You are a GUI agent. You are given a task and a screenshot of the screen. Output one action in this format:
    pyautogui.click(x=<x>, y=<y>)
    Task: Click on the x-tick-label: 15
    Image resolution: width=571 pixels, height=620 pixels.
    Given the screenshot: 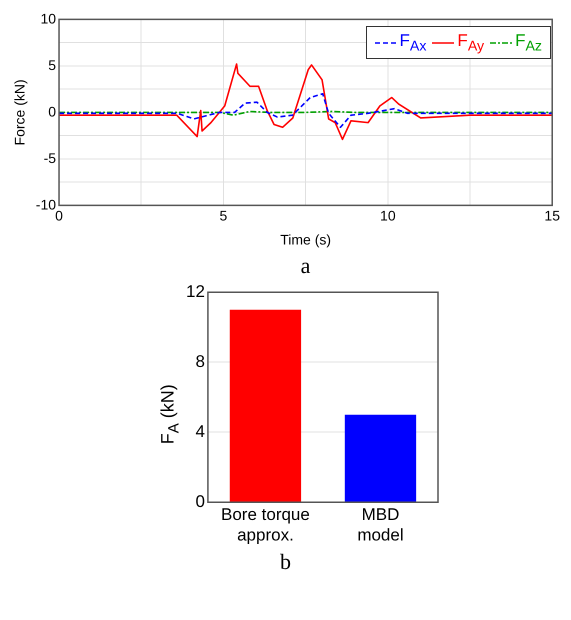 What is the action you would take?
    pyautogui.click(x=552, y=216)
    